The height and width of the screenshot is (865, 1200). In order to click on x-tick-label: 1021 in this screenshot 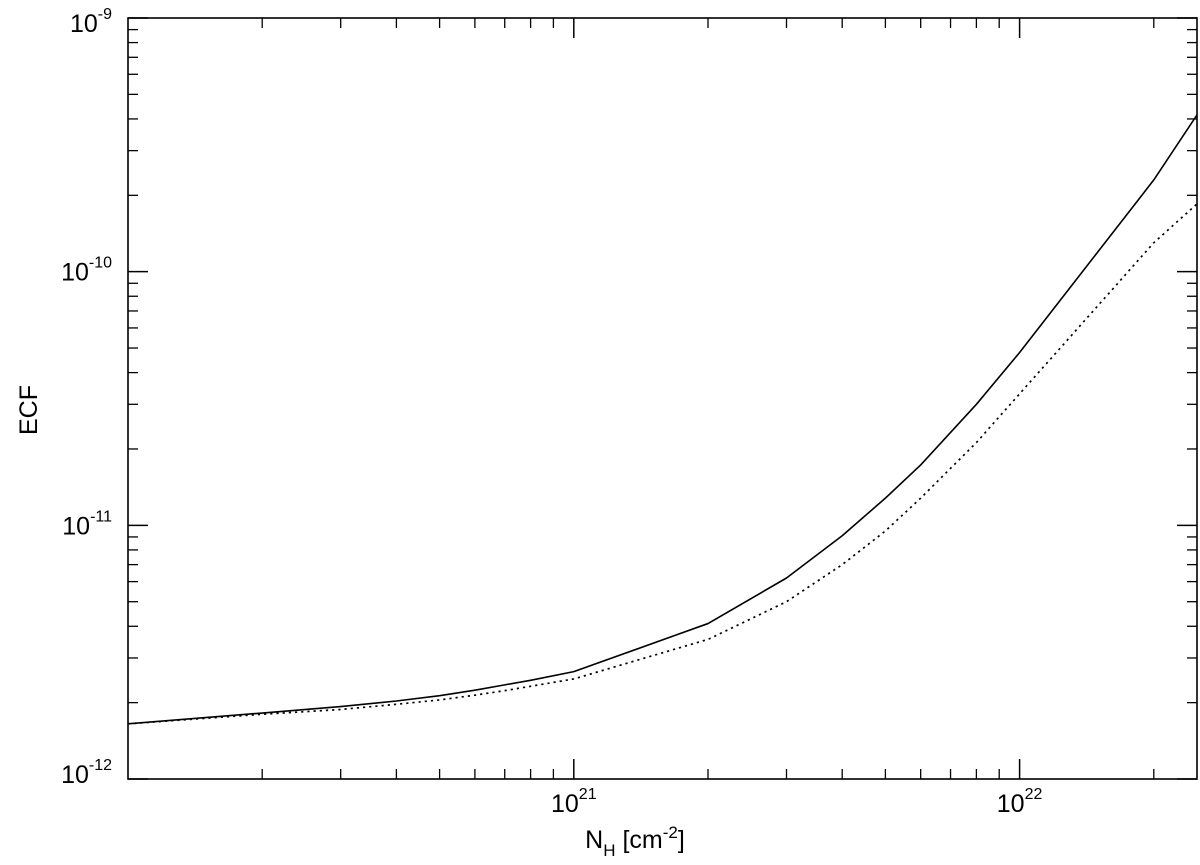, I will do `click(574, 802)`.